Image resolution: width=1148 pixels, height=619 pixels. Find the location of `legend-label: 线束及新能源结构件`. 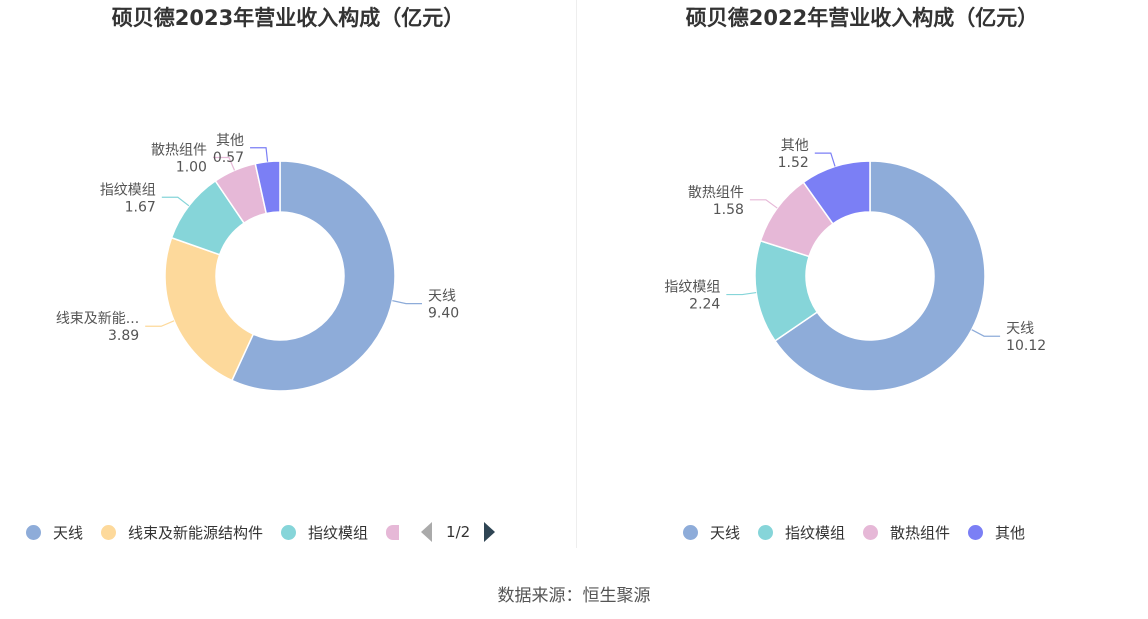

legend-label: 线束及新能源结构件 is located at coordinates (196, 532).